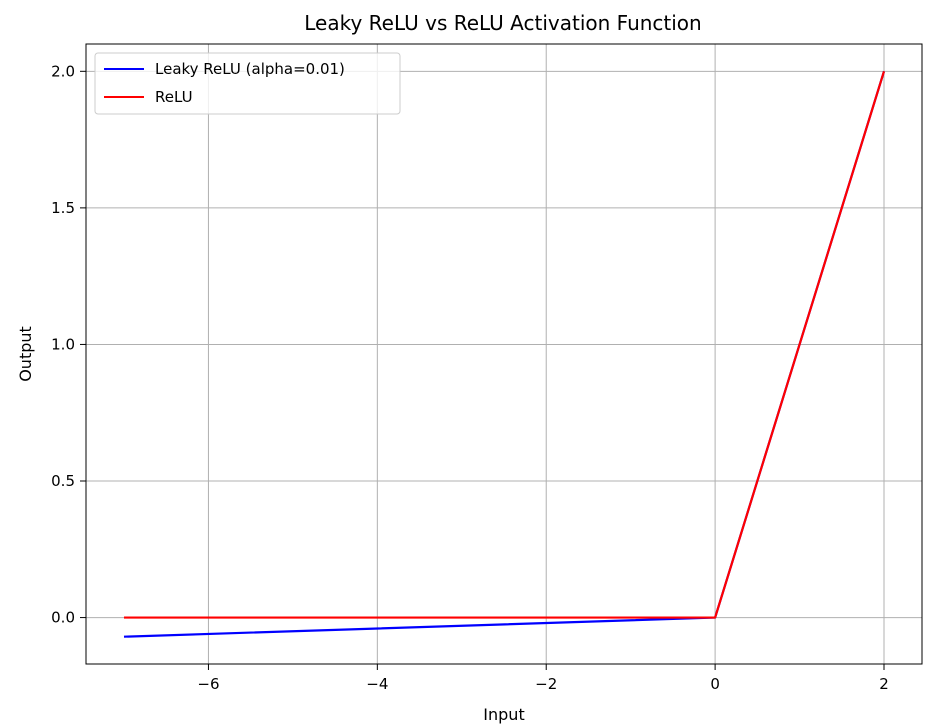 Image resolution: width=947 pixels, height=725 pixels. I want to click on y-tick-label: 0.0, so click(63, 618).